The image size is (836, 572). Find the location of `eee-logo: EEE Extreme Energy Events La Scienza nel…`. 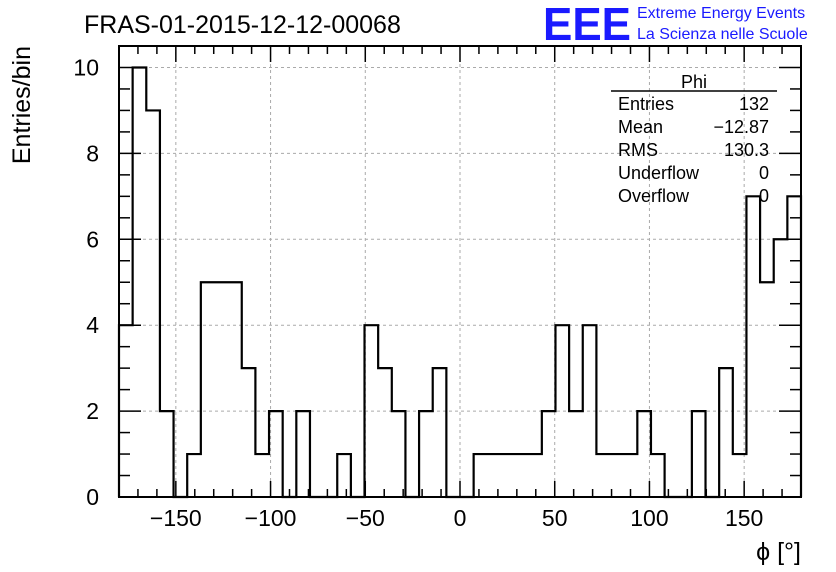

eee-logo: EEE Extreme Energy Events La Scienza nel… is located at coordinates (675, 25).